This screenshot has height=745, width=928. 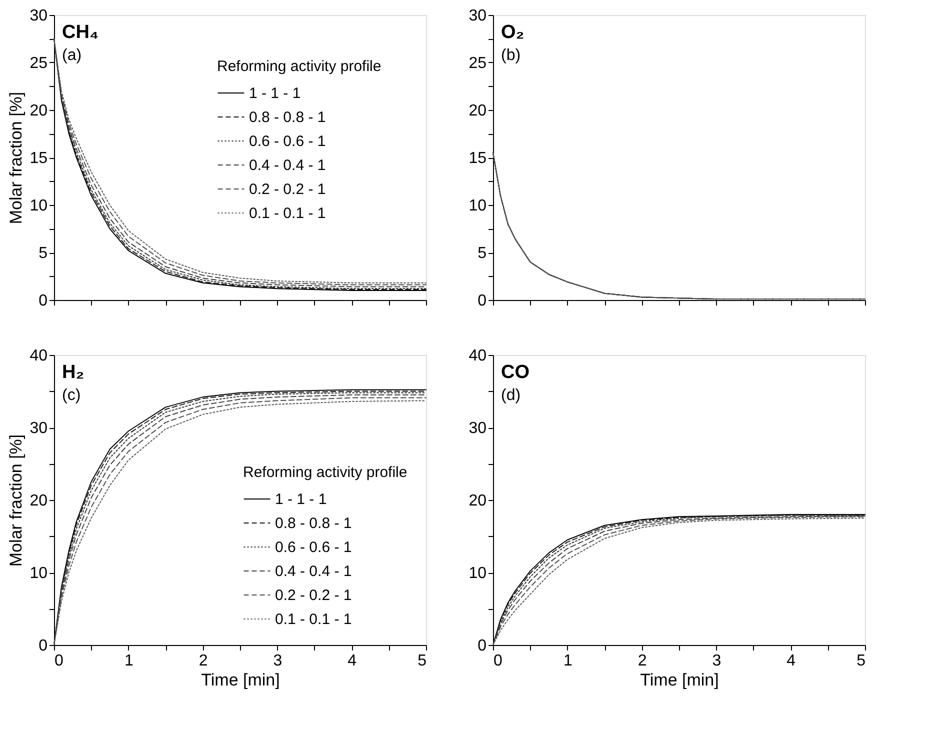 I want to click on annotation: (a), so click(x=72, y=55).